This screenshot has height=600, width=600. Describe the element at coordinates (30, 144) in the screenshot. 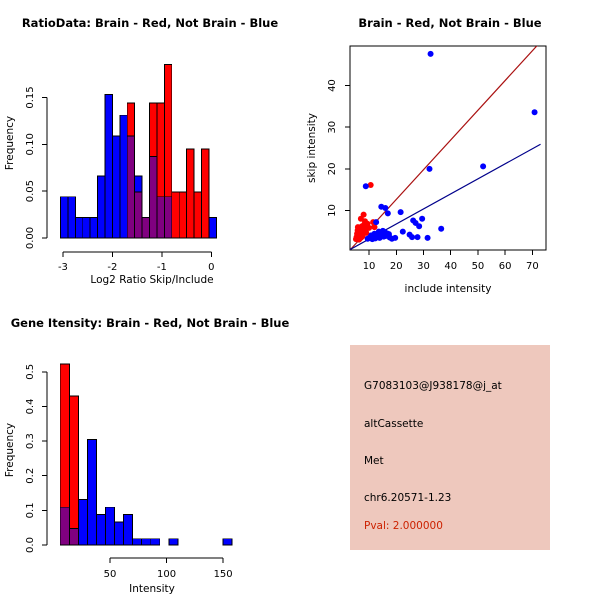

I see `y-tick-label: 0.10` at that location.